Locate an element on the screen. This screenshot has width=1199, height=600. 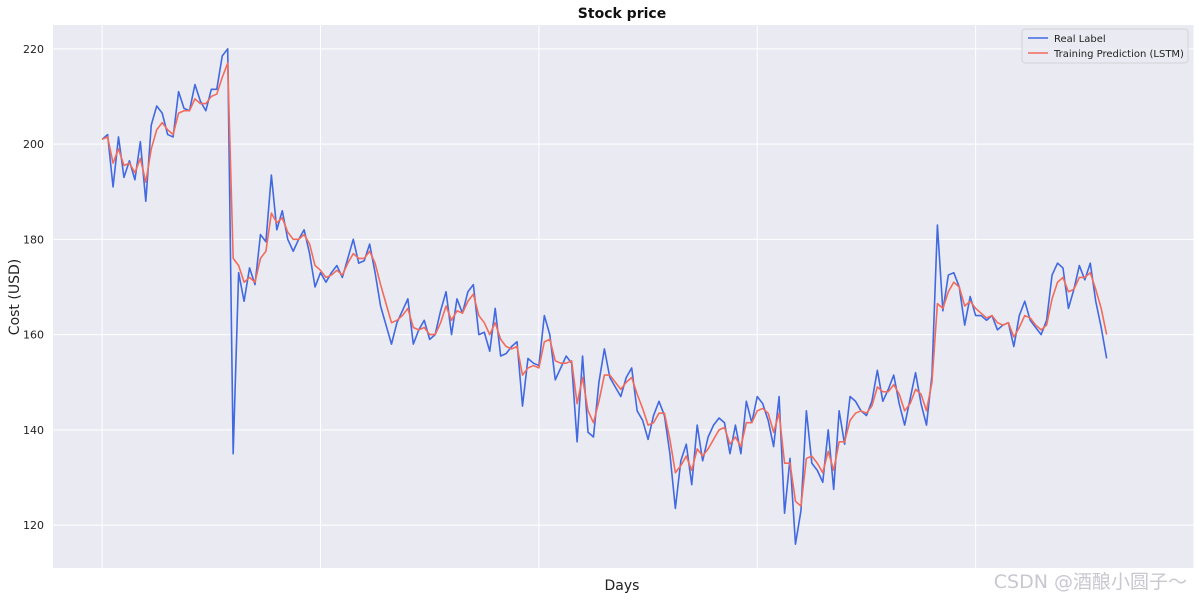
y-tick-label: 160 is located at coordinates (33, 335).